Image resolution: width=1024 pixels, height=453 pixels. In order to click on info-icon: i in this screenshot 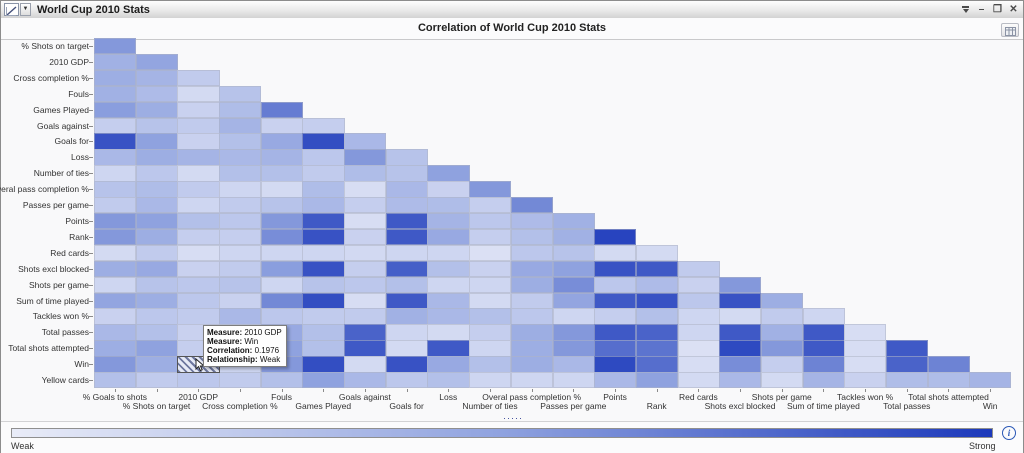, I will do `click(1009, 433)`.